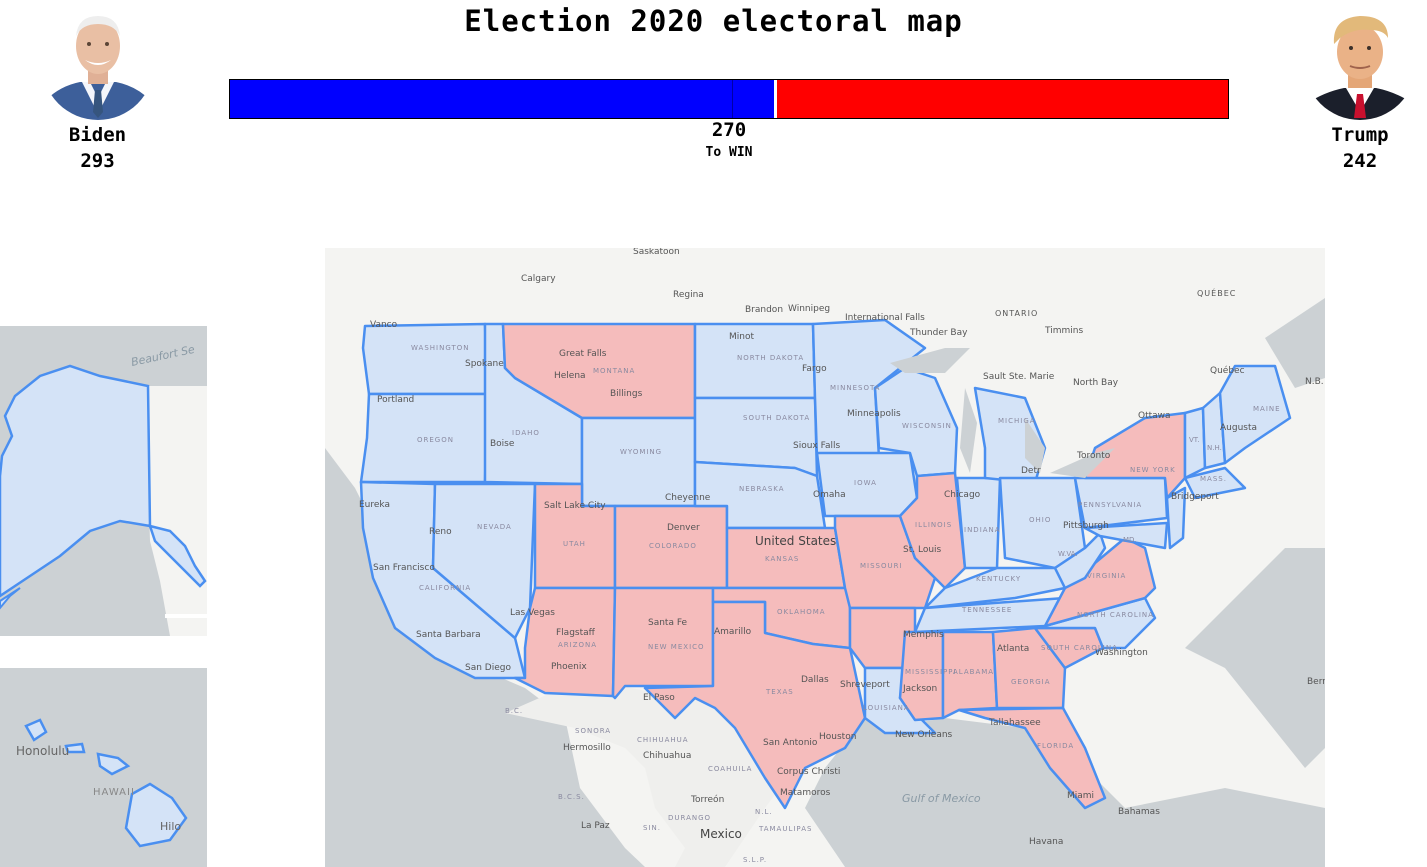 The height and width of the screenshot is (867, 1427). Describe the element at coordinates (973, 672) in the screenshot. I see `map-label-alabama: ALABAMA` at that location.